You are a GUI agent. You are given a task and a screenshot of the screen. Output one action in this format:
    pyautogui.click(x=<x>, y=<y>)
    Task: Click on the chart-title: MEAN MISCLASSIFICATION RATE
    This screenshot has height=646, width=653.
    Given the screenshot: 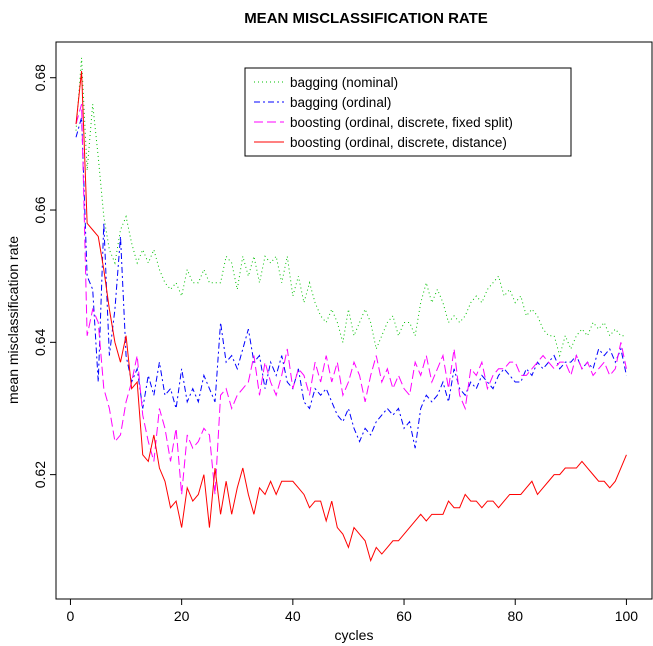 What is the action you would take?
    pyautogui.click(x=366, y=18)
    